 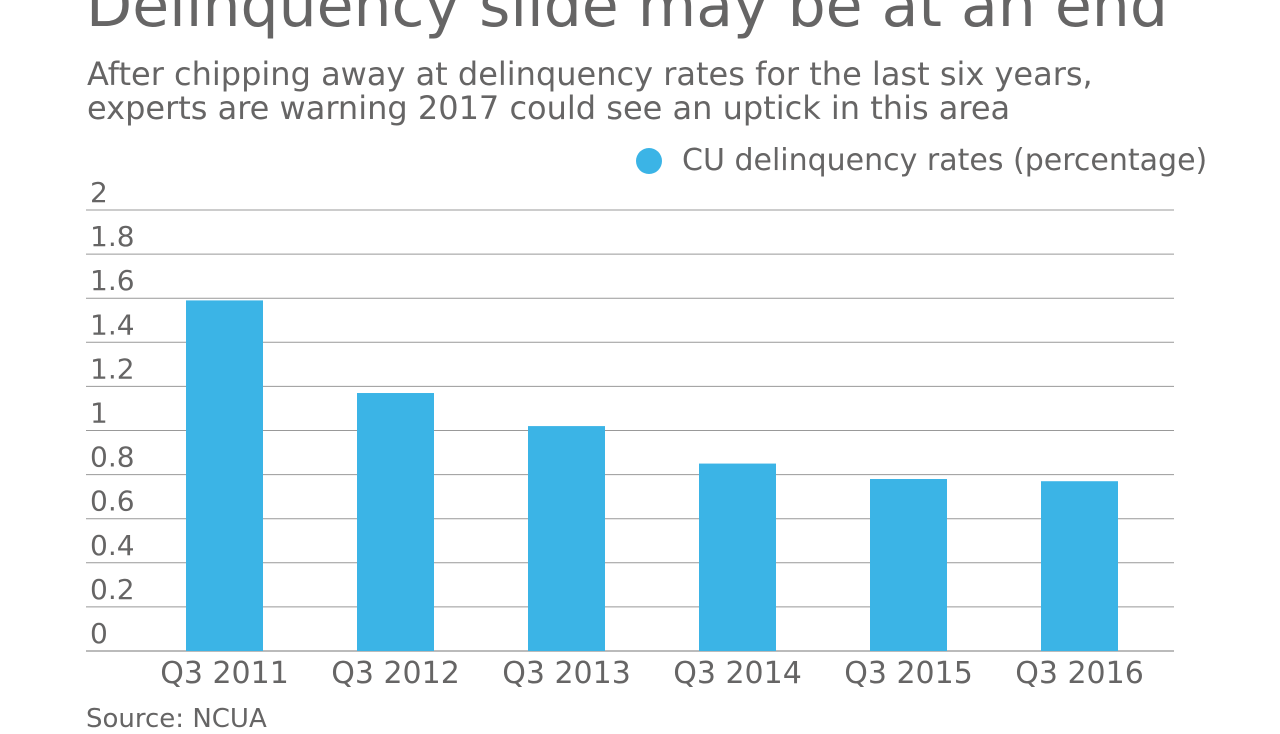 I want to click on y-tick-label: 1.6, so click(x=112, y=280).